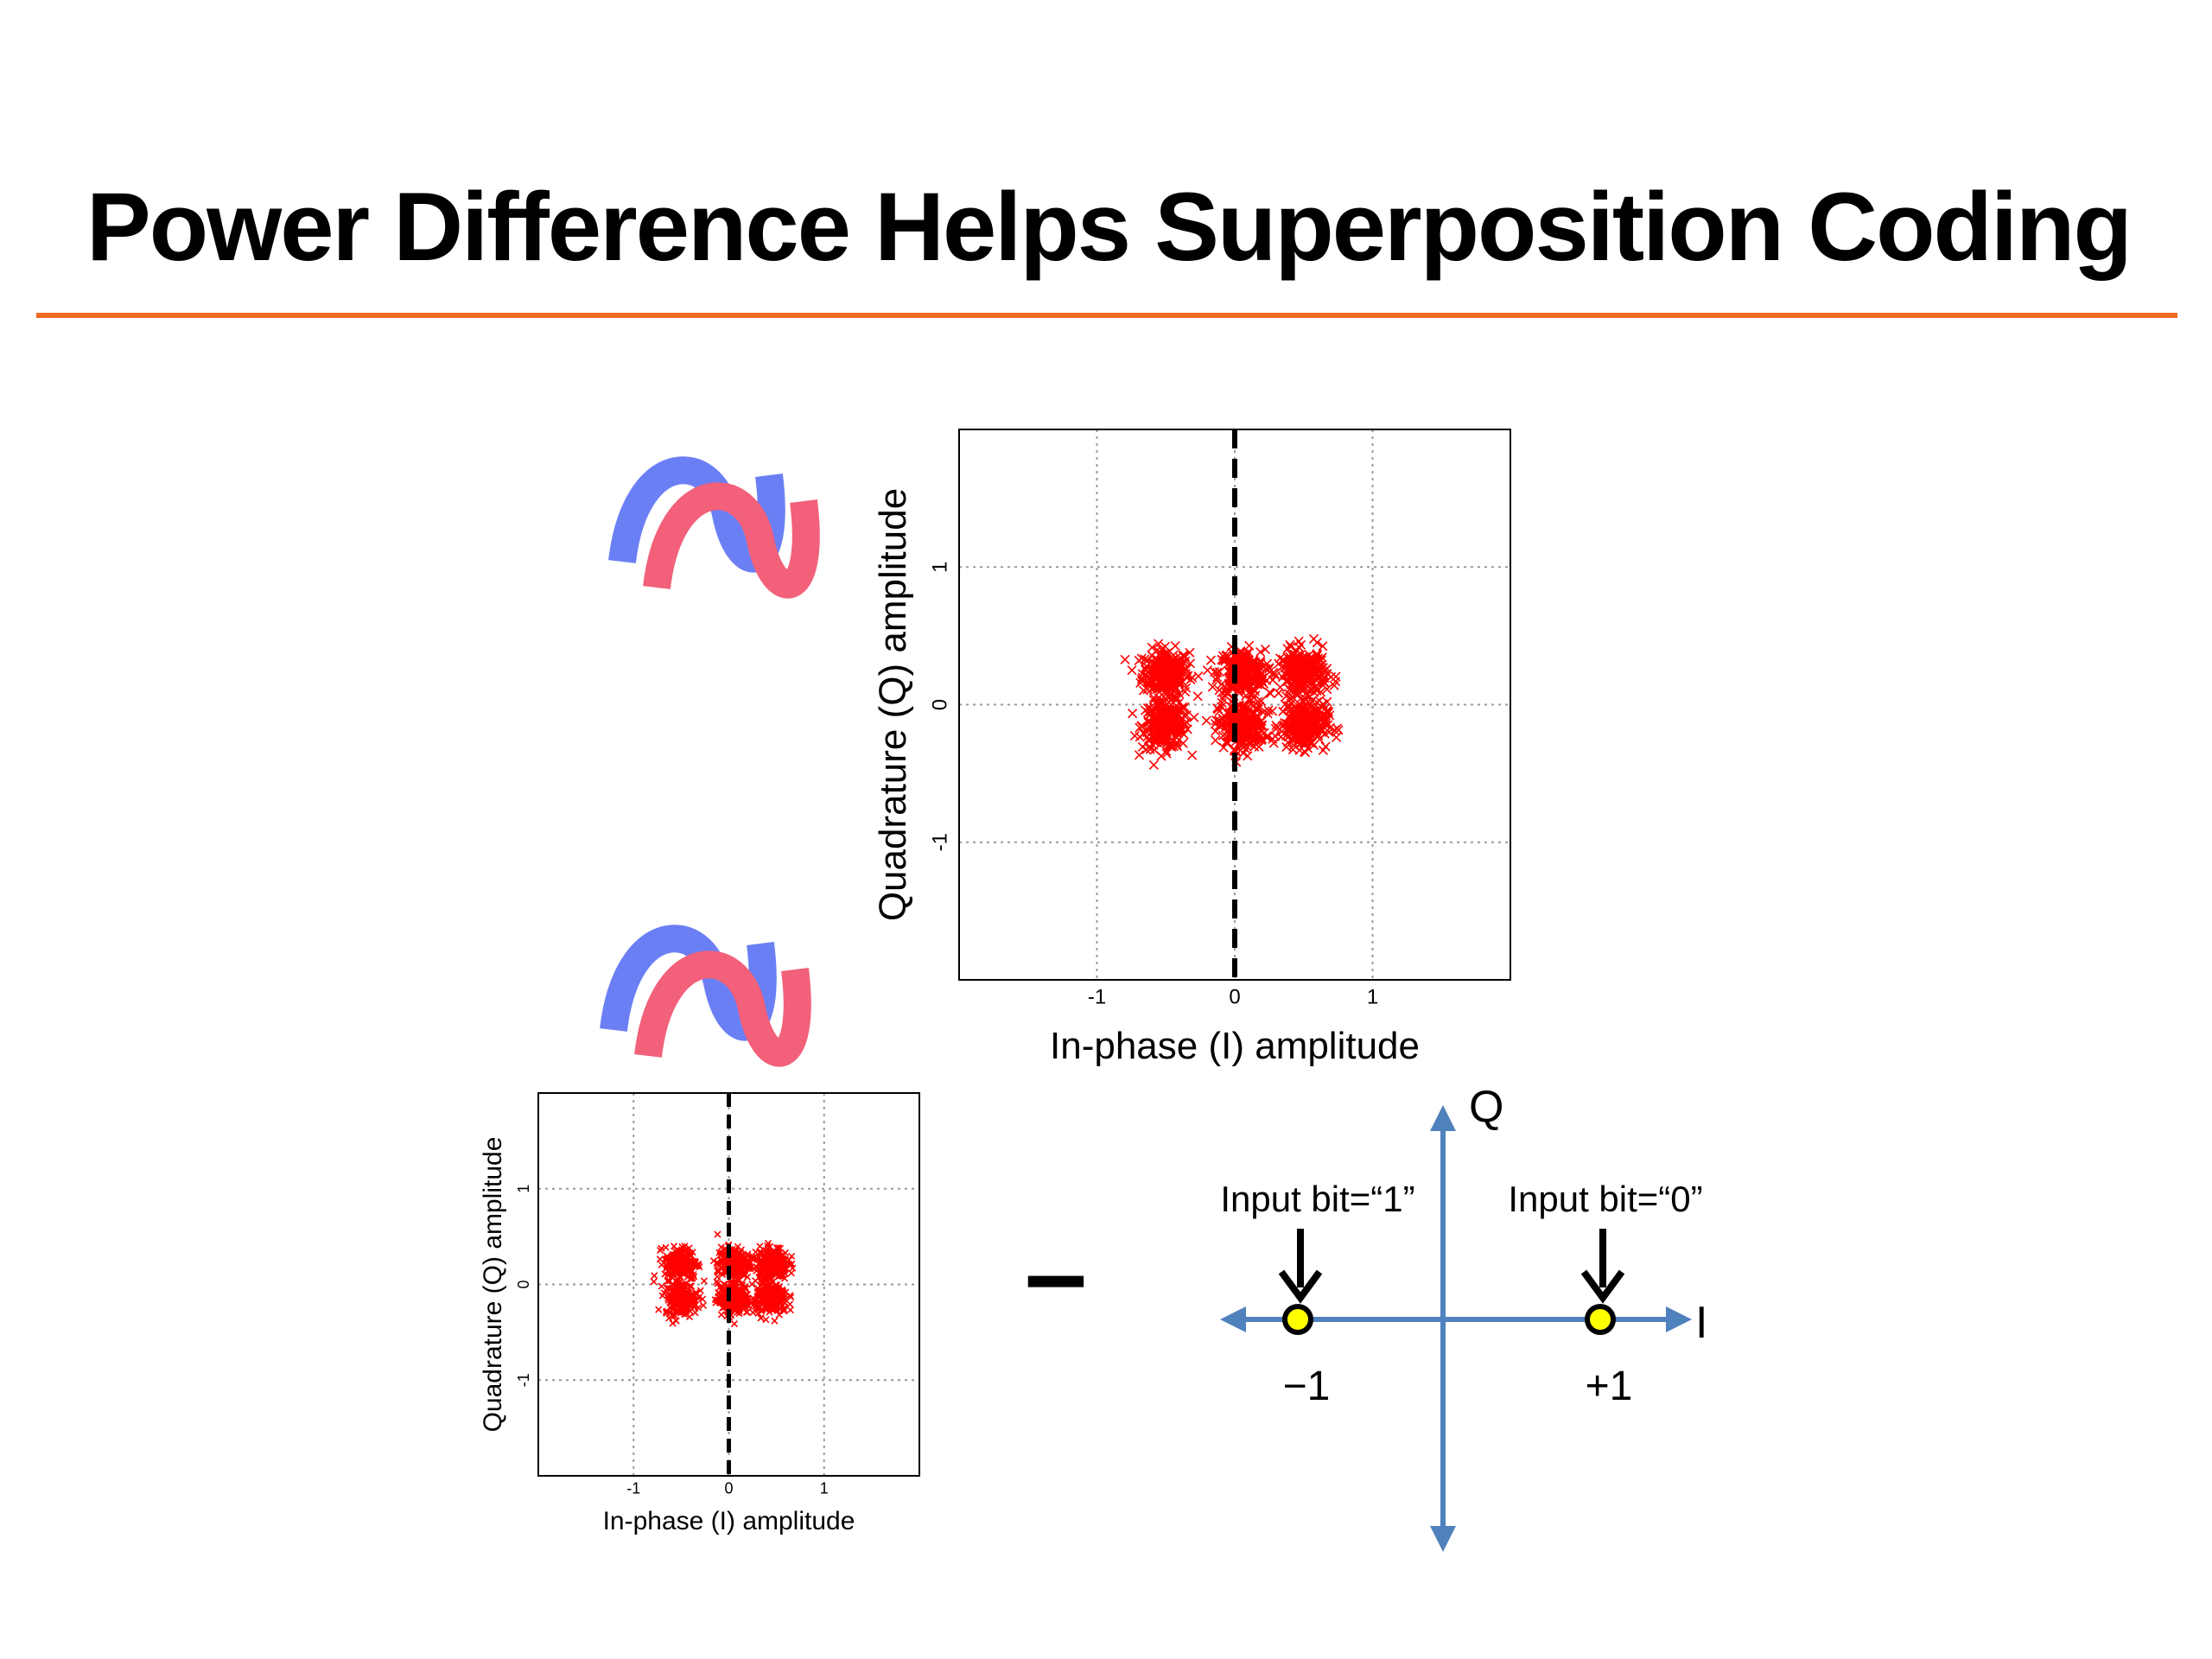 The width and height of the screenshot is (2212, 1659). Describe the element at coordinates (1056, 1273) in the screenshot. I see `minus-operator: –` at that location.